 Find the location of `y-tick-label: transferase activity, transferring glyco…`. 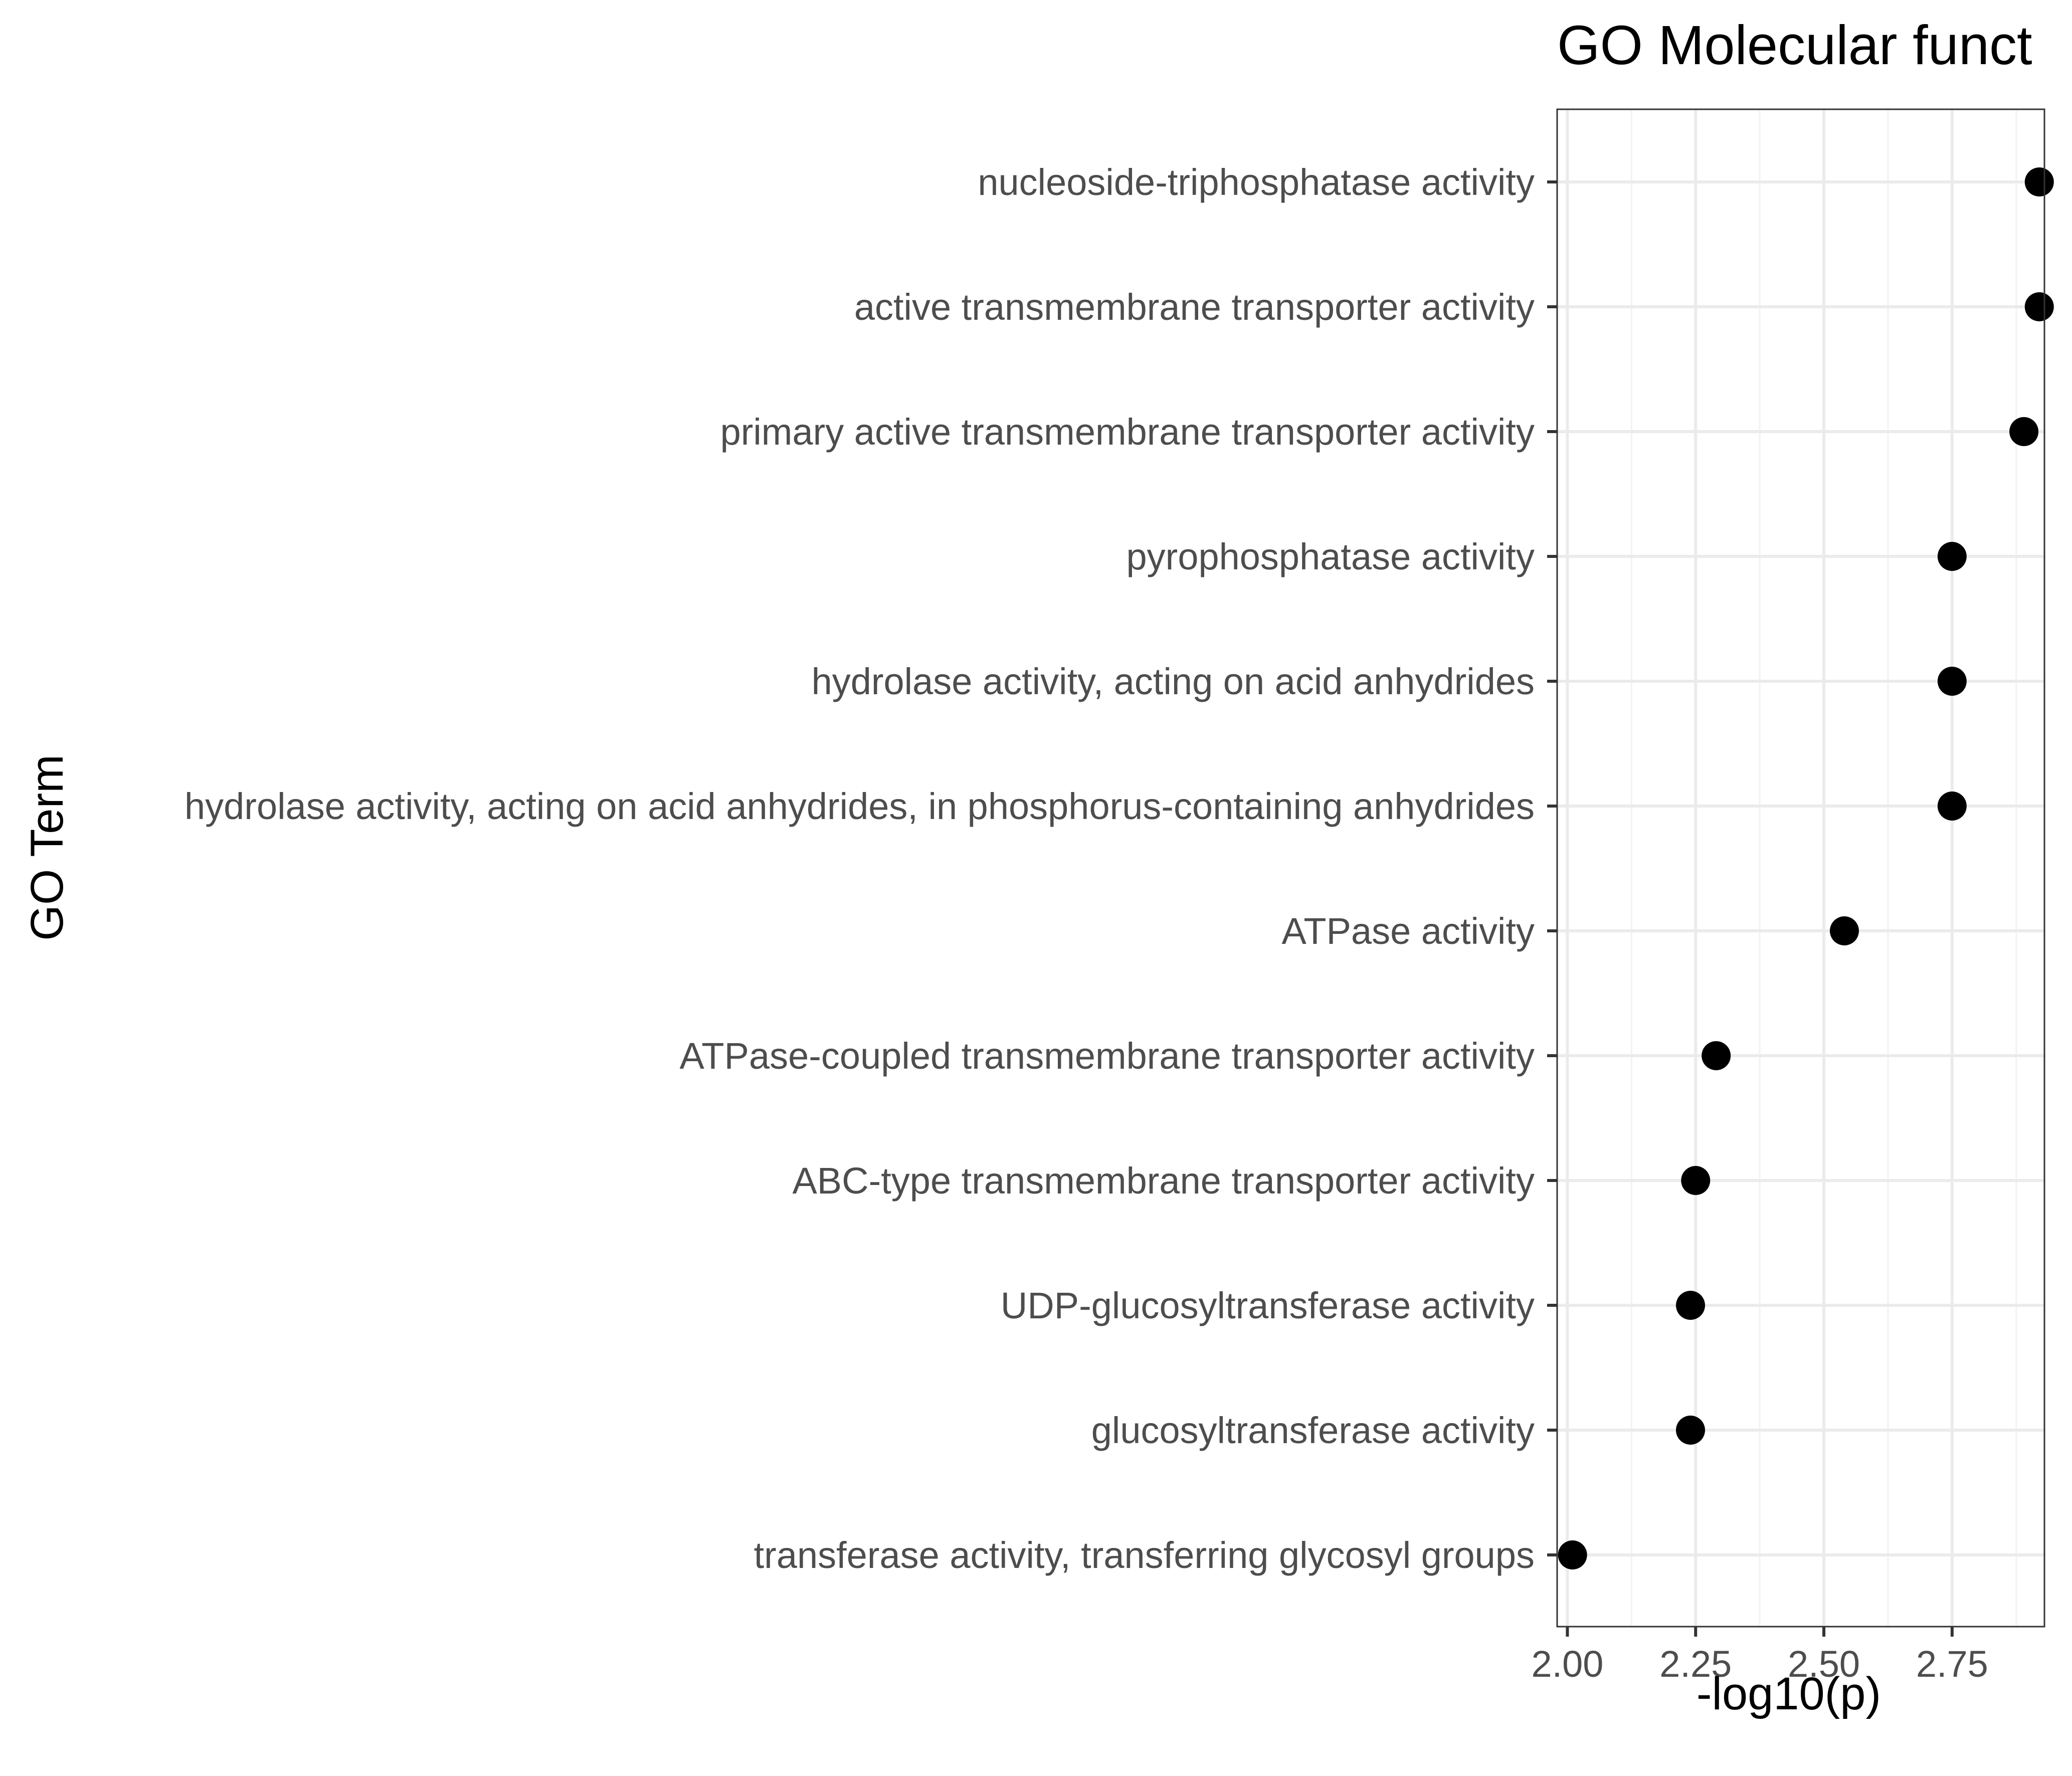

y-tick-label: transferase activity, transferring glyco… is located at coordinates (1144, 1555).